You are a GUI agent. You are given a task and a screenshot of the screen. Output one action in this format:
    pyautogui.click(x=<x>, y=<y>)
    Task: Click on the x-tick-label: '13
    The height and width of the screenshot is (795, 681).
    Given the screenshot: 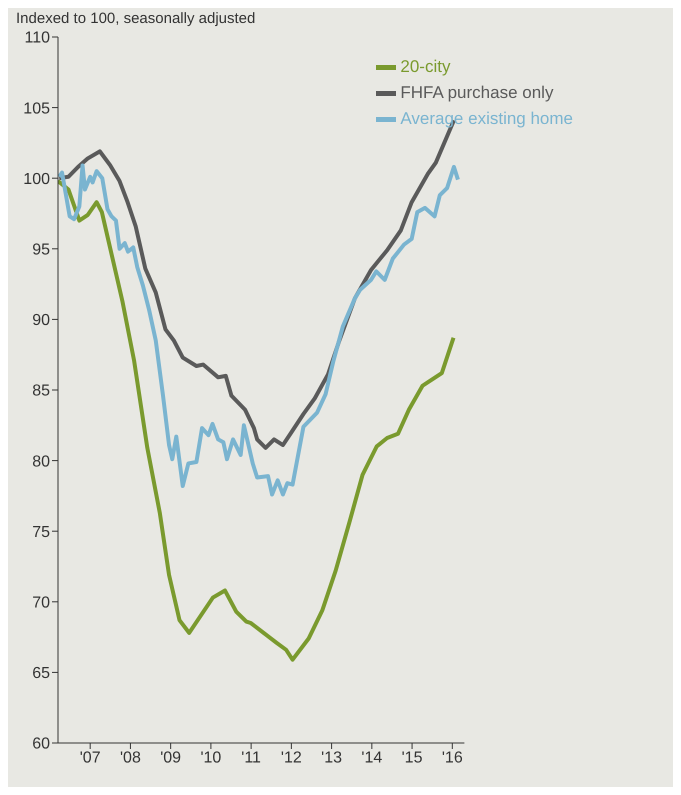 What is the action you would take?
    pyautogui.click(x=331, y=757)
    